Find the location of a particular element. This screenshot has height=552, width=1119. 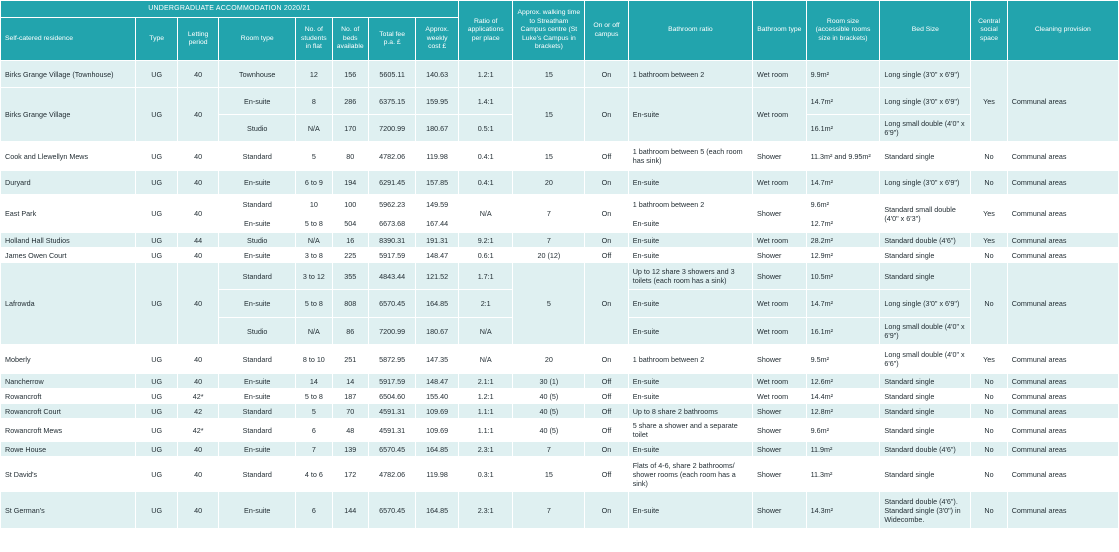

cell-ratio: N/A is located at coordinates (485, 213).